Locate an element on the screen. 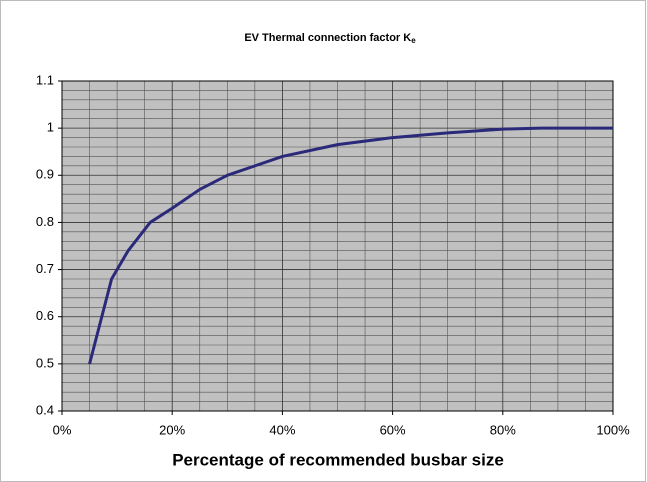  x-tick-label: 80% is located at coordinates (503, 429).